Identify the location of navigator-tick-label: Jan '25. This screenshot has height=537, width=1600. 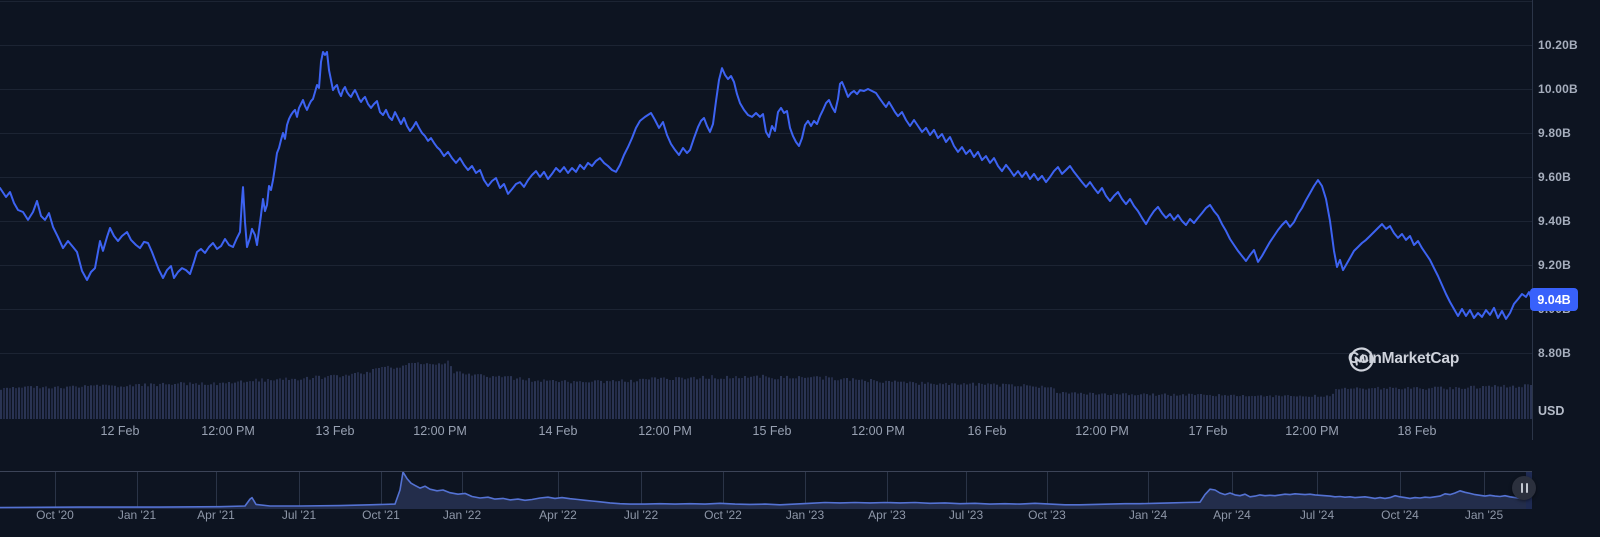
(1484, 515).